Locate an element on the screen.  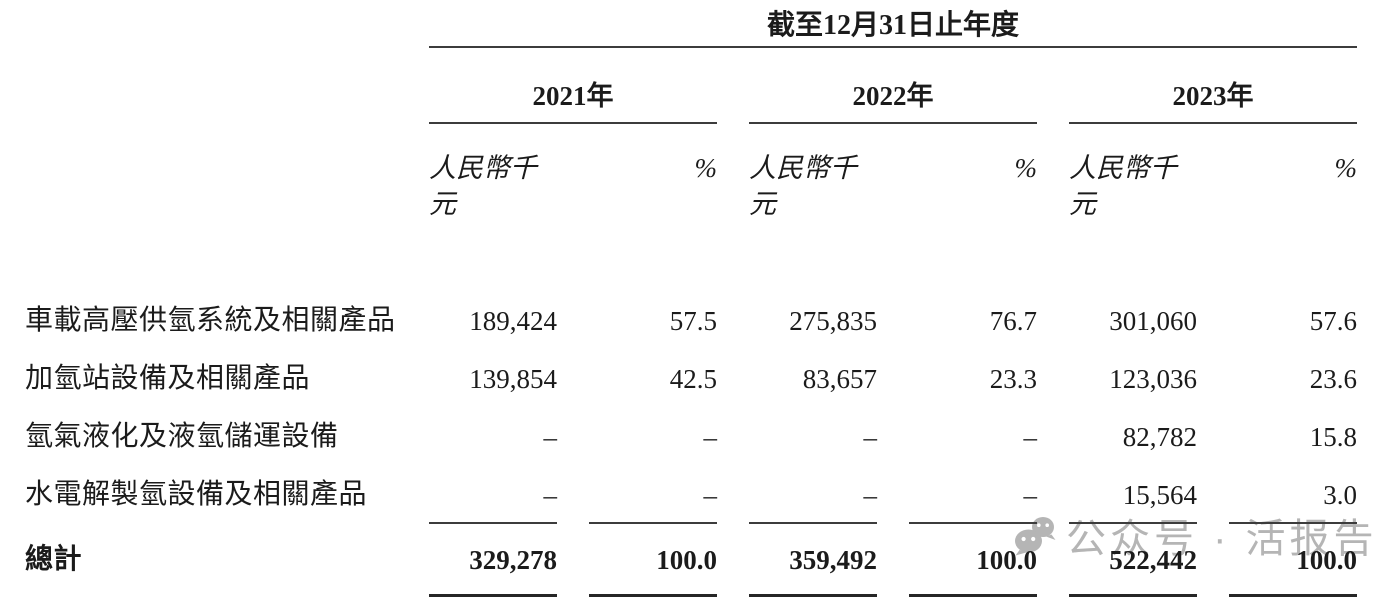
pct-header-2021: % is located at coordinates (706, 168).